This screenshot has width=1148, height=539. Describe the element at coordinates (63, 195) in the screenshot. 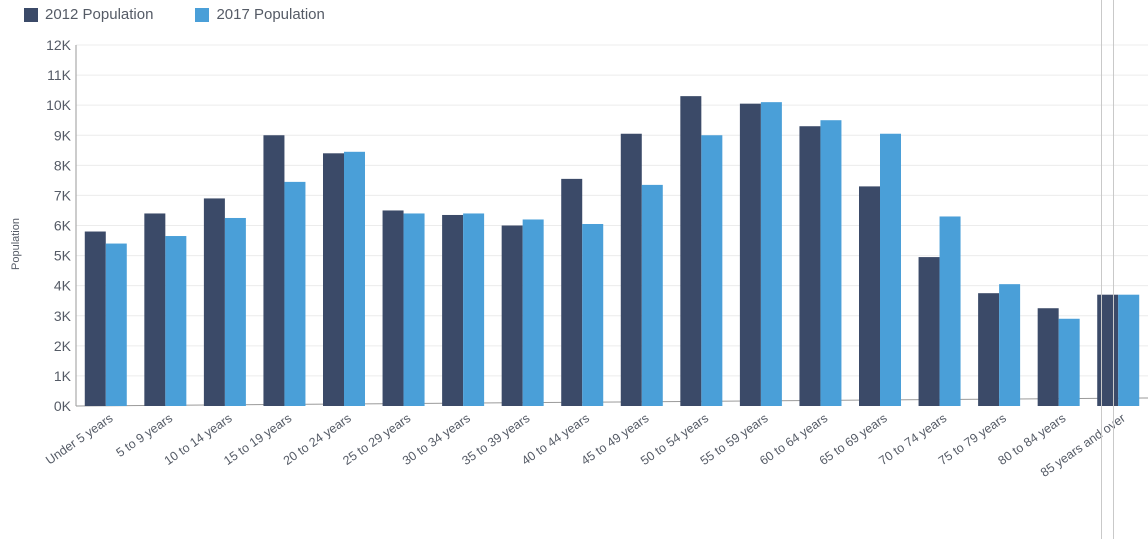

I see `y-tick-label: 7K` at that location.